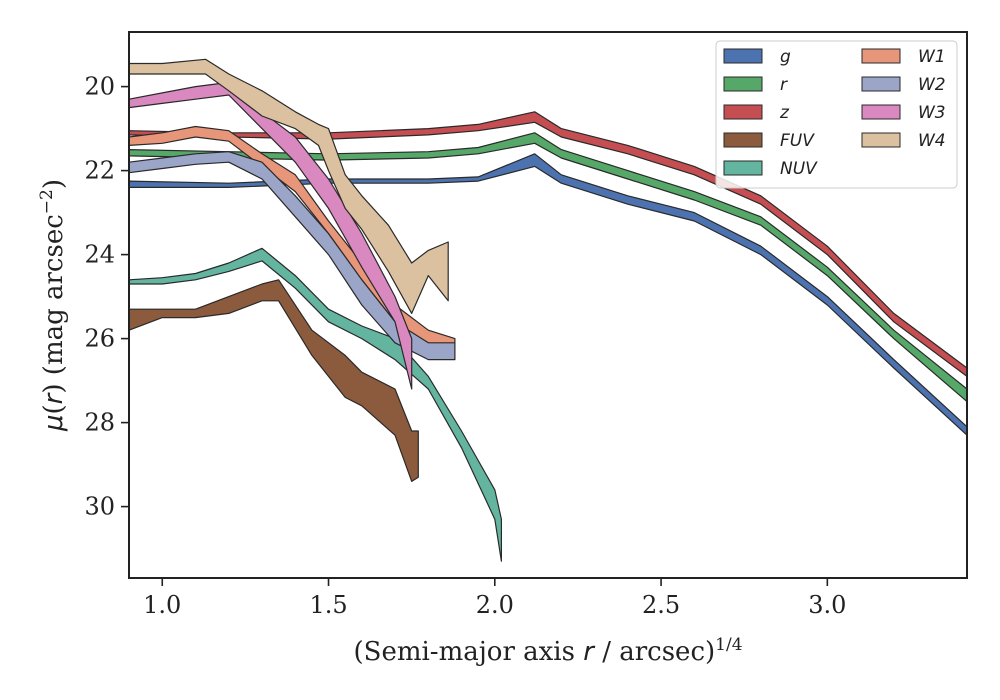 The image size is (1000, 700). Describe the element at coordinates (881, 84) in the screenshot. I see `legend-swatch-w2` at that location.